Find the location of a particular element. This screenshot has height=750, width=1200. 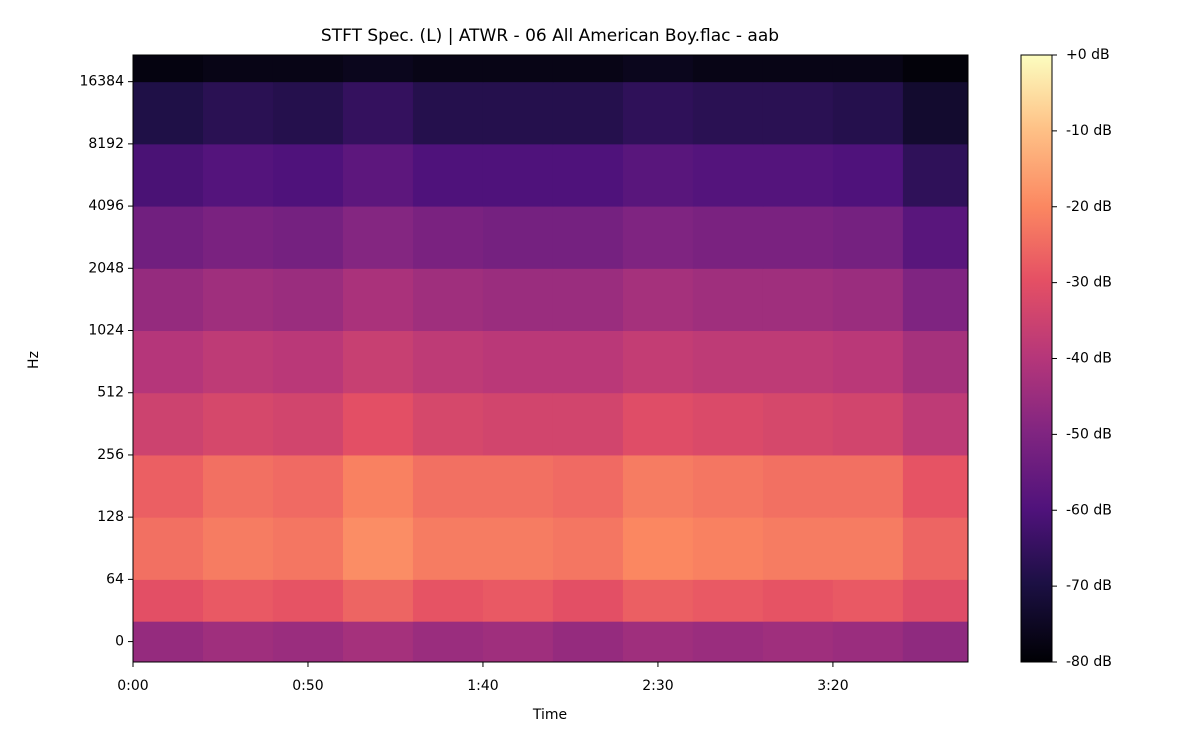

colorbar-tick-label: -10 dB is located at coordinates (1089, 131).